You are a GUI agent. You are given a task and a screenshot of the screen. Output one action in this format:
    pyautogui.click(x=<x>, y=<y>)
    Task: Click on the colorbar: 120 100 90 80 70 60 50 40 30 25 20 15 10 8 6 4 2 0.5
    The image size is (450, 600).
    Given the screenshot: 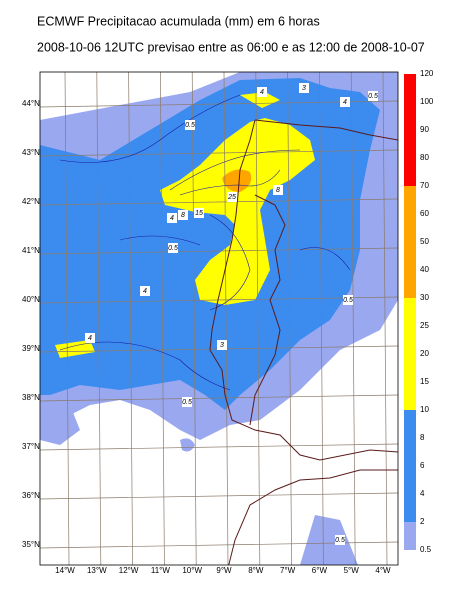 What is the action you would take?
    pyautogui.click(x=419, y=311)
    